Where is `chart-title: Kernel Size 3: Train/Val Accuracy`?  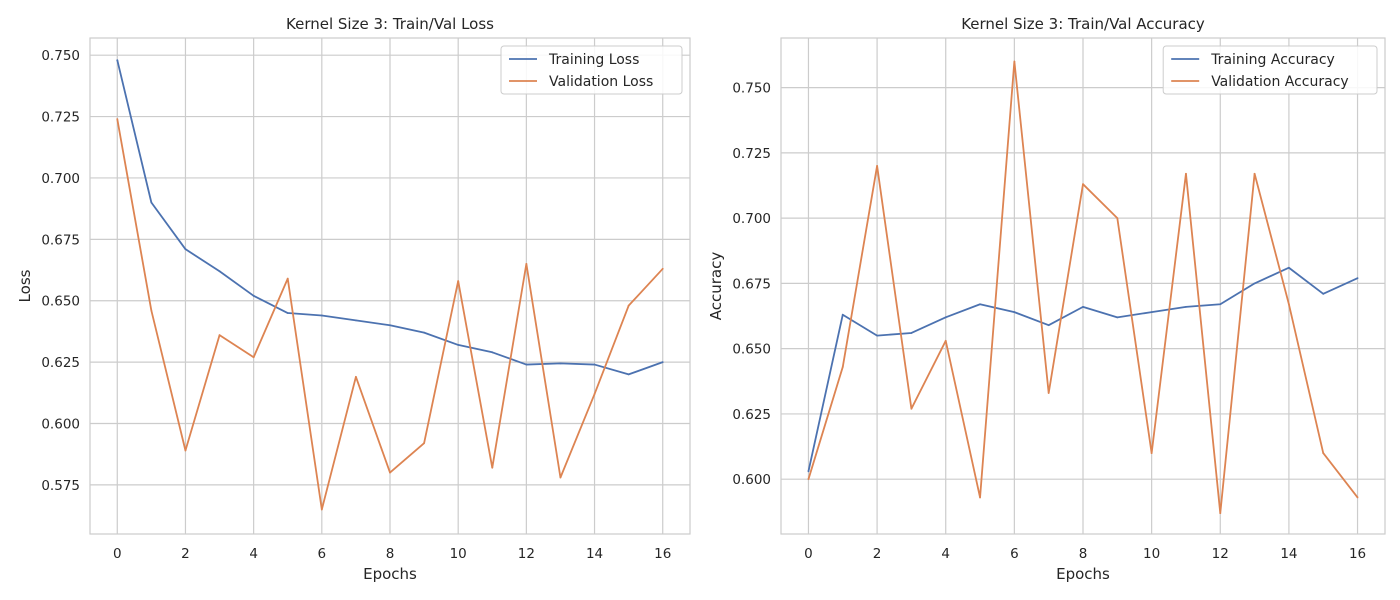 chart-title: Kernel Size 3: Train/Val Accuracy is located at coordinates (1083, 24).